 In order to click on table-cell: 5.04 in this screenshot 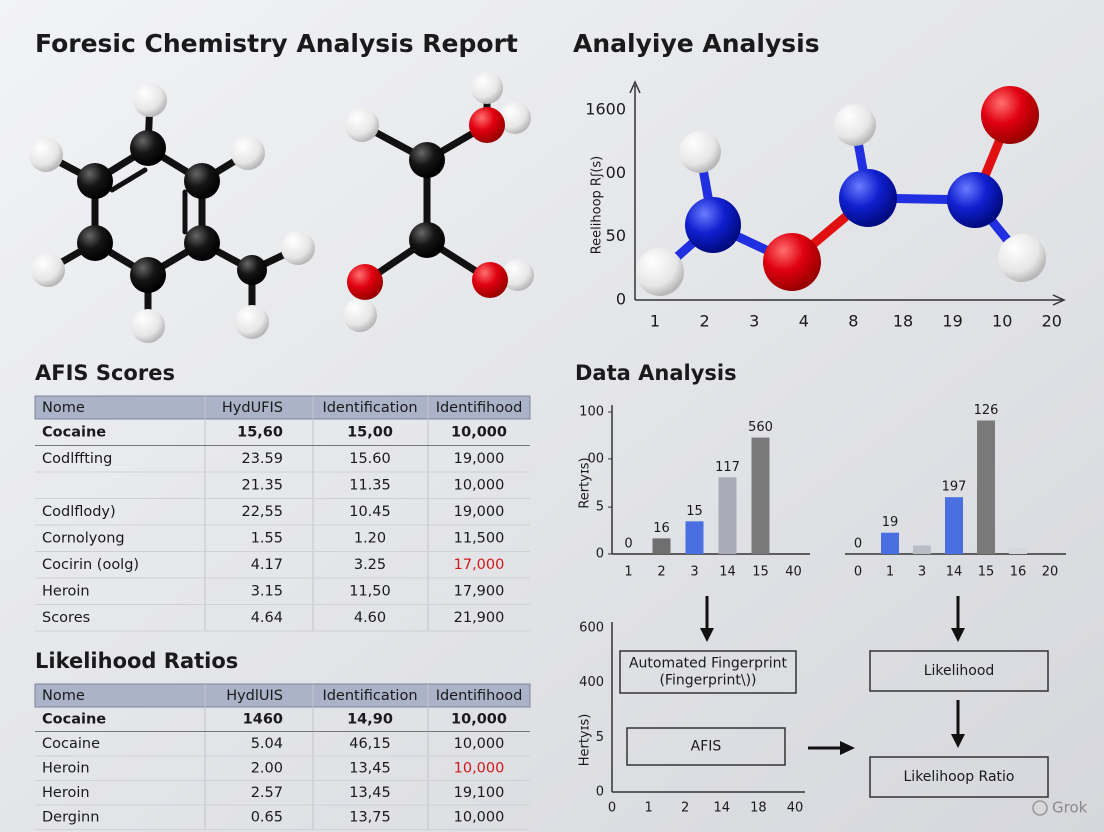, I will do `click(267, 744)`.